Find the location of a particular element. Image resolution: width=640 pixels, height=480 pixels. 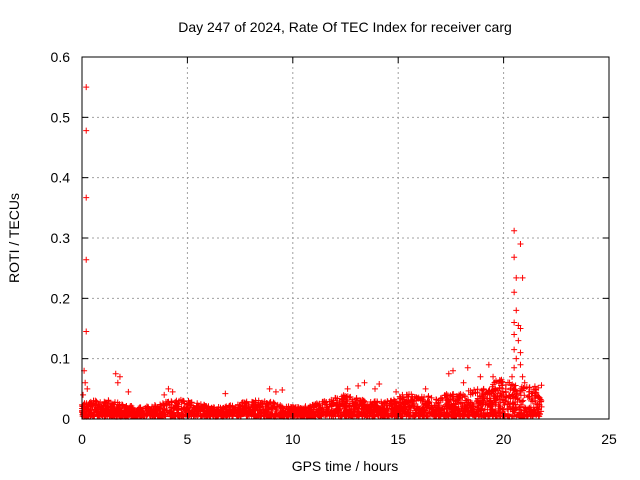

x-tick-labels: 0 5 10 15 20 25 is located at coordinates (347, 439).